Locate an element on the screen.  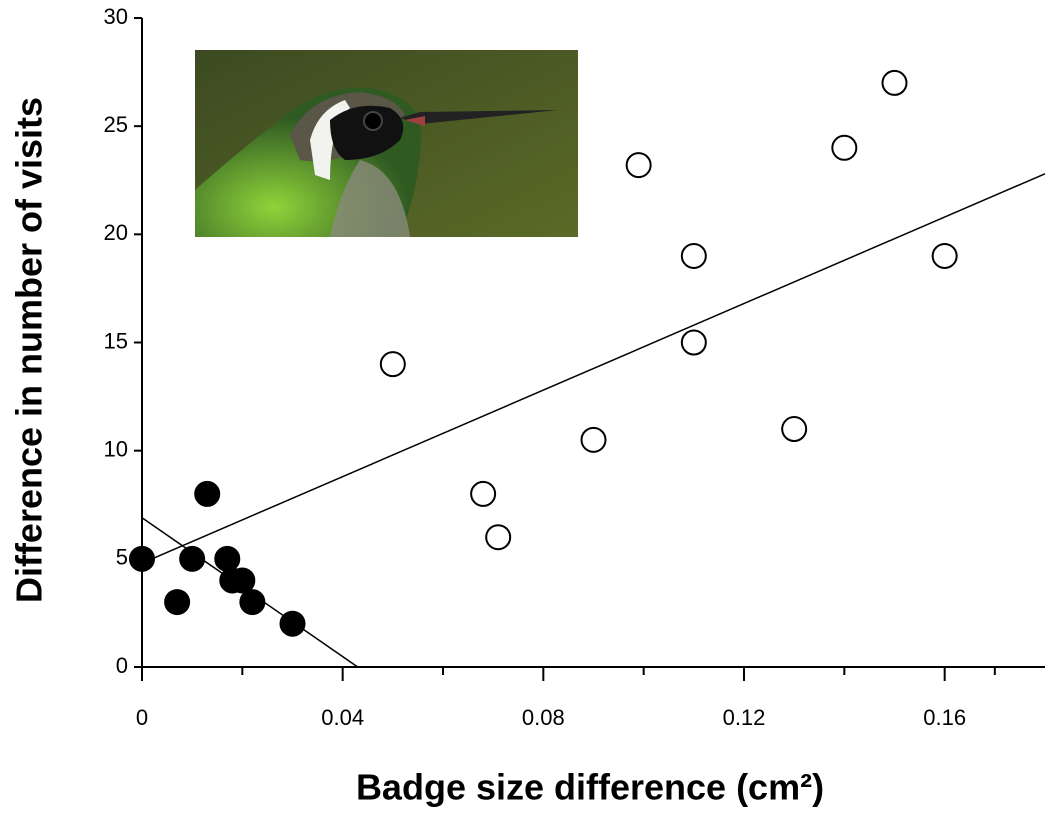
y-tick-label: 5 is located at coordinates (122, 557).